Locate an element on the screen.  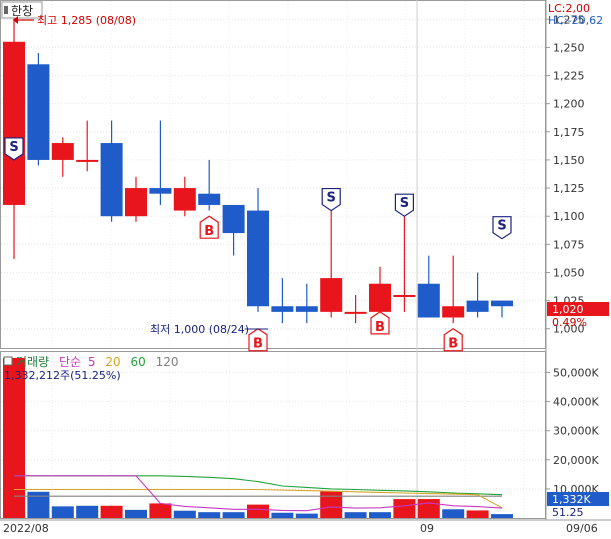
stock-name-box is located at coordinates (22, 10).